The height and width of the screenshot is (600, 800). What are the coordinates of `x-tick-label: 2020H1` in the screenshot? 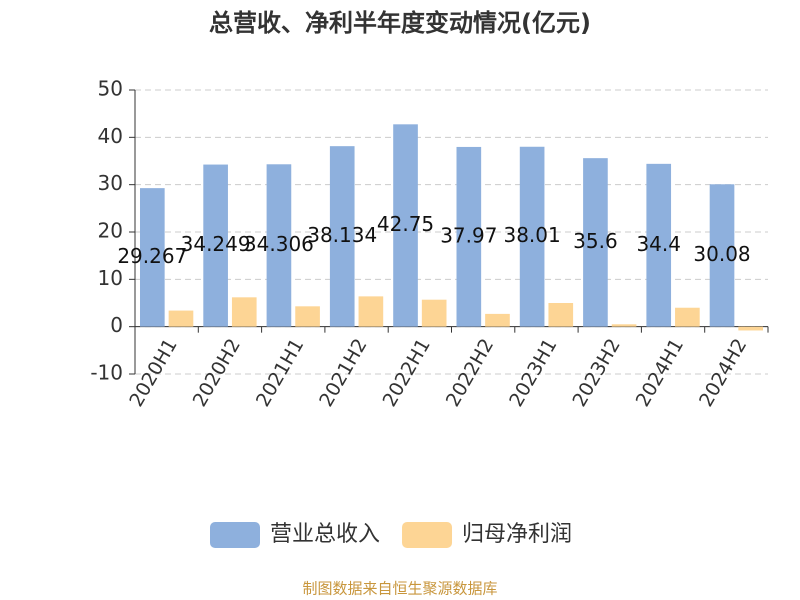 It's located at (153, 373).